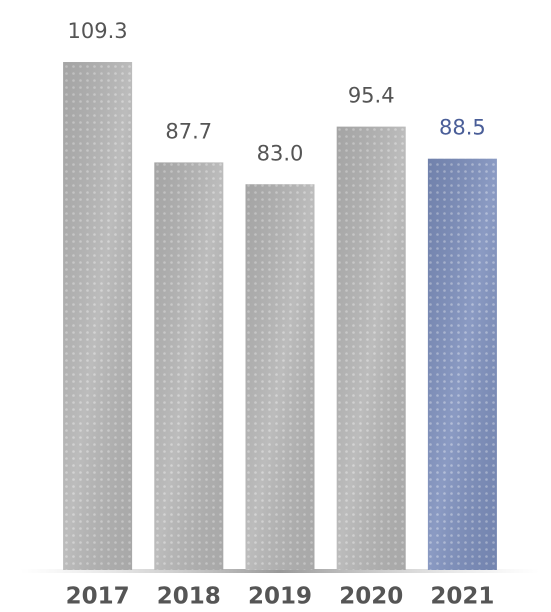  I want to click on x-tick-label: 2020, so click(371, 597).